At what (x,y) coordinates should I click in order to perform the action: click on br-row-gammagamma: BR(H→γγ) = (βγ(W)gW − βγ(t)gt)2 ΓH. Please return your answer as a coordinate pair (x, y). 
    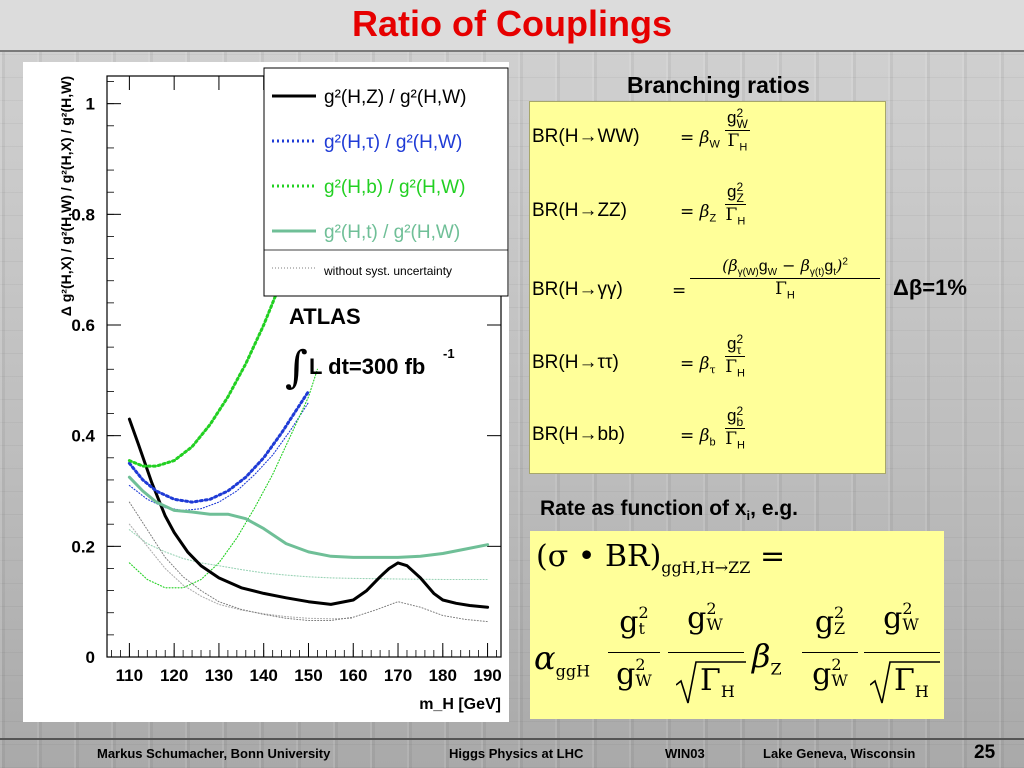
    Looking at the image, I should click on (707, 296).